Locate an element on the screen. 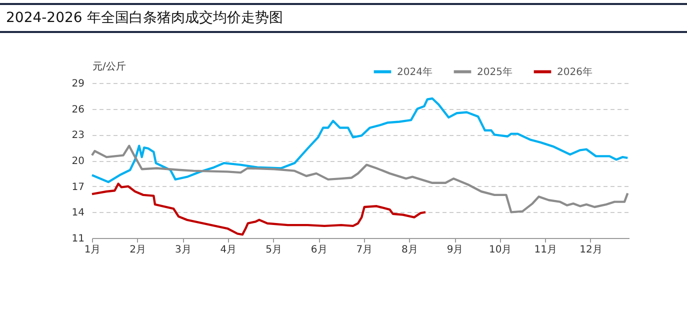  x-tick-label: 4月 is located at coordinates (228, 250).